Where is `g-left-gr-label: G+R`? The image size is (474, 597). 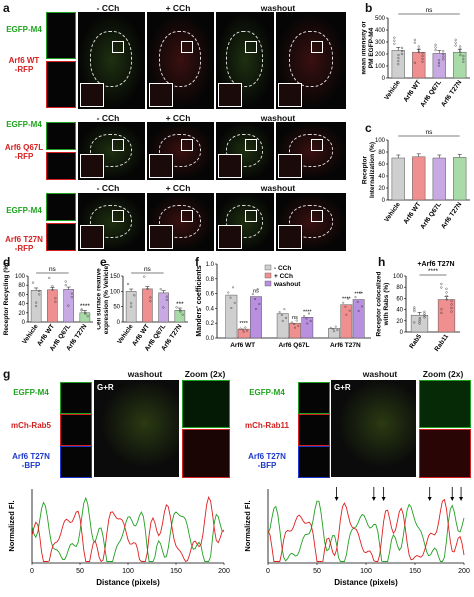 g-left-gr-label: G+R is located at coordinates (105, 387).